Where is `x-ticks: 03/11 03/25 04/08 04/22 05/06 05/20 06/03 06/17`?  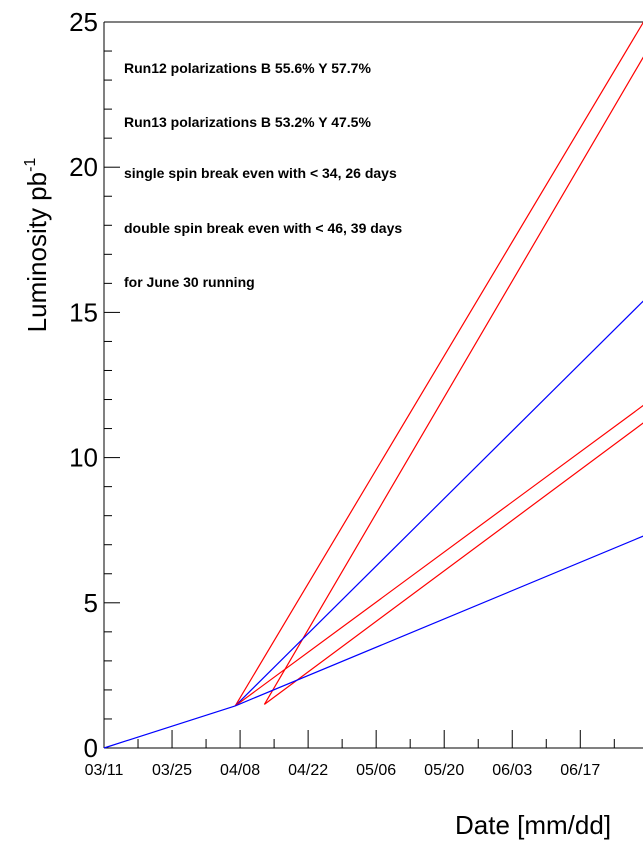
x-ticks: 03/11 03/25 04/08 04/22 05/06 05/20 06/03 06/17 is located at coordinates (350, 754).